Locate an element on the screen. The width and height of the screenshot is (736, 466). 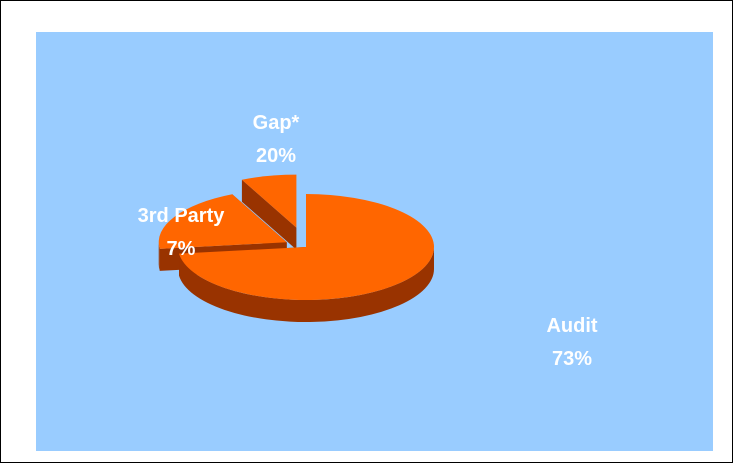
slice-percent-3rd-party: 7% is located at coordinates (181, 249).